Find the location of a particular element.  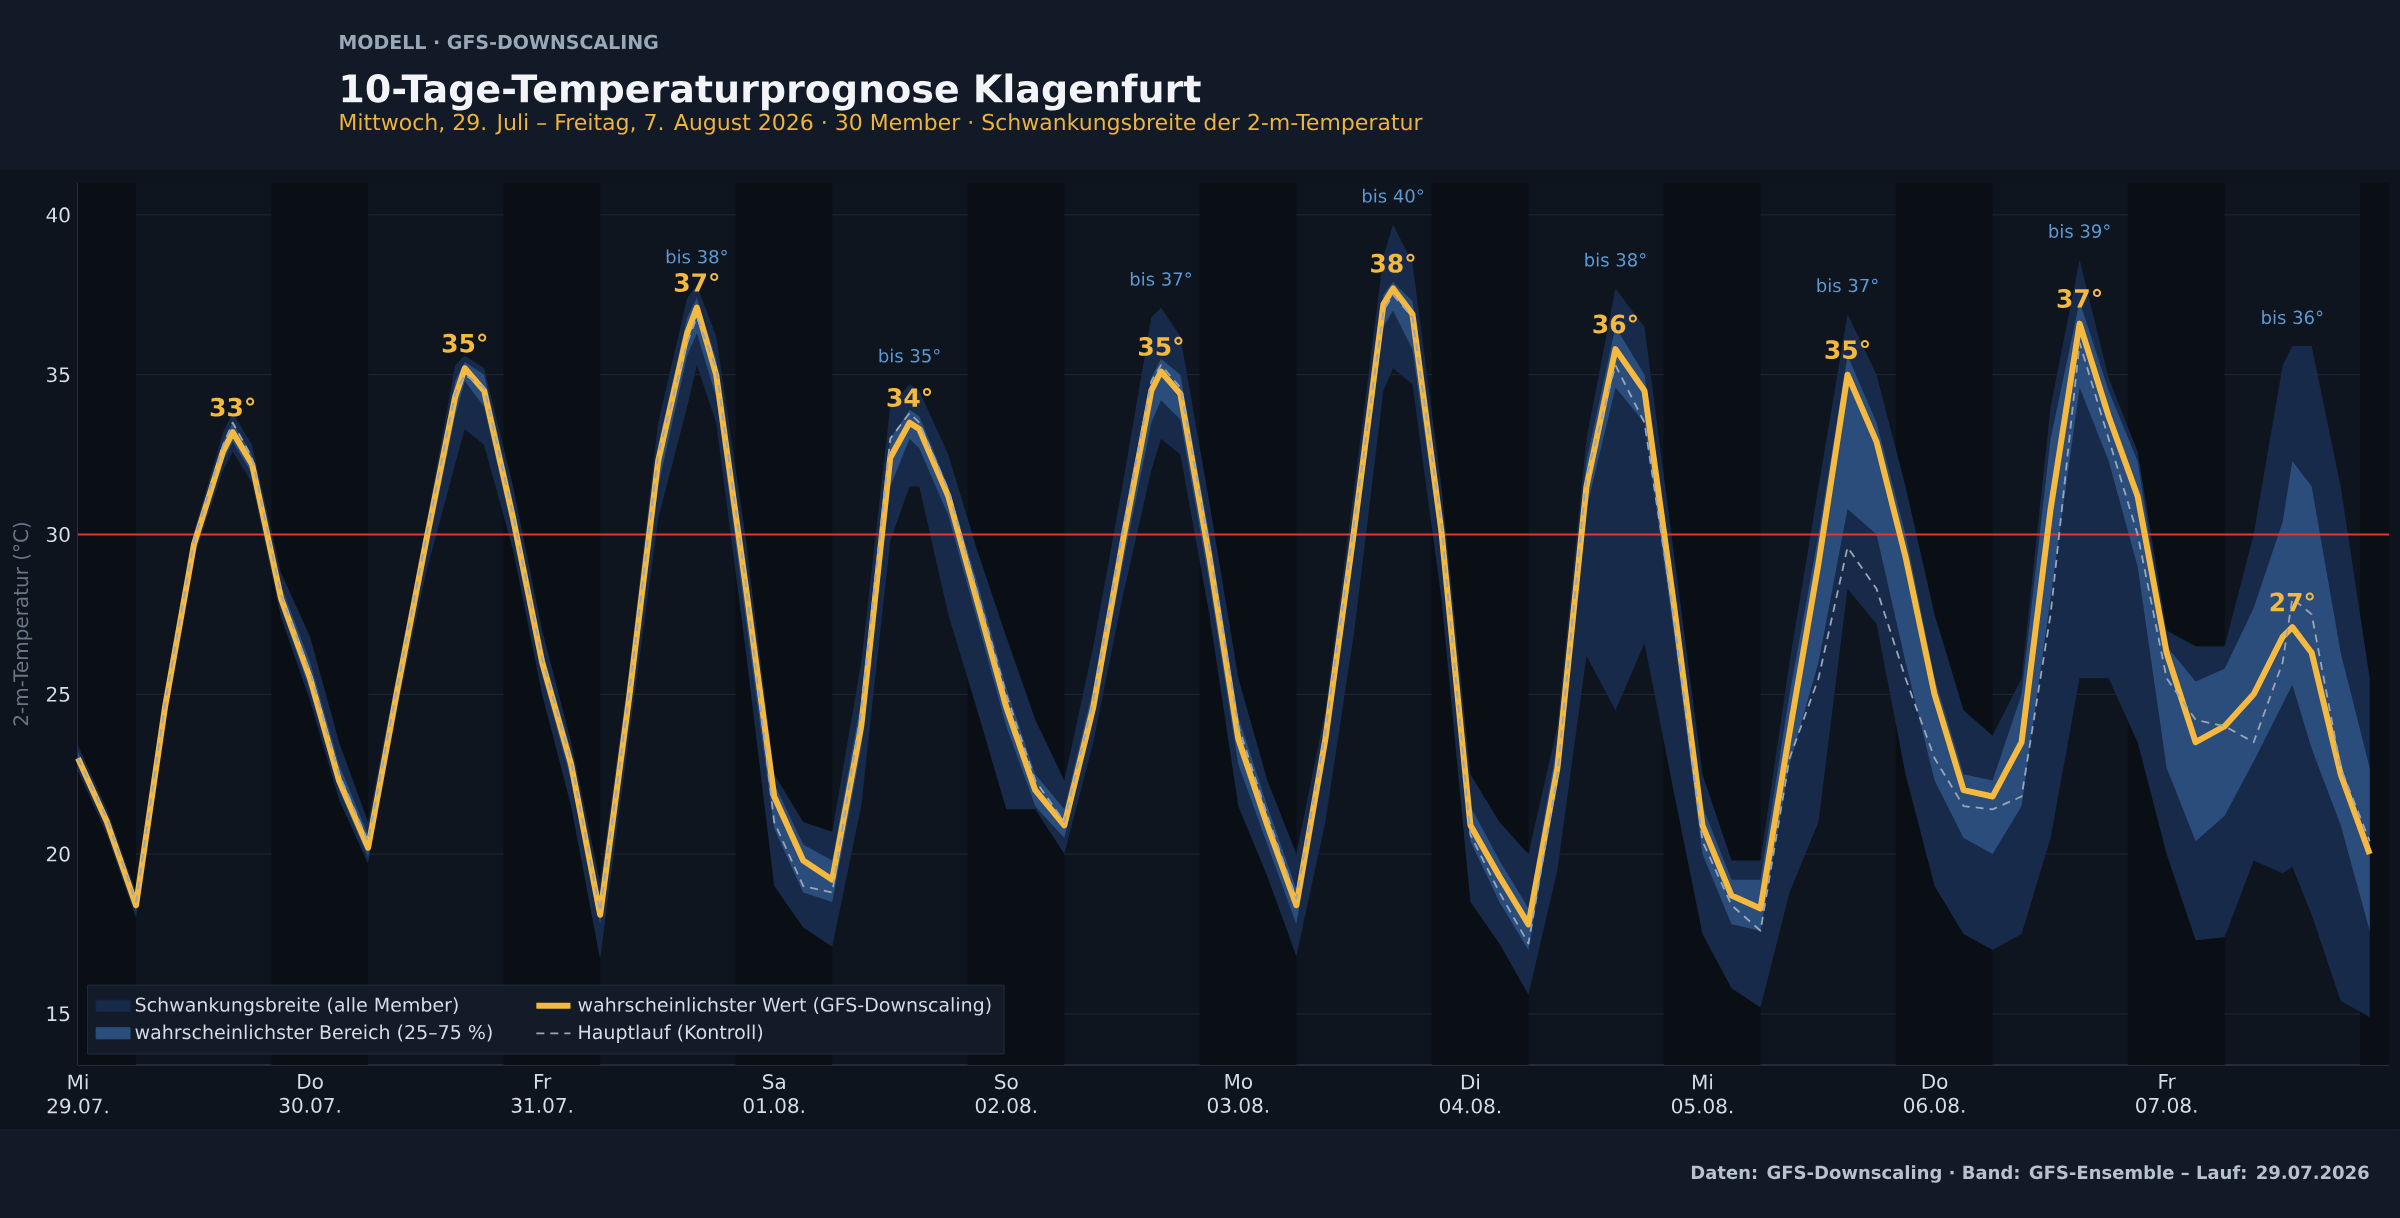

x-tick-label: Fr 31.07. is located at coordinates (541, 1093).